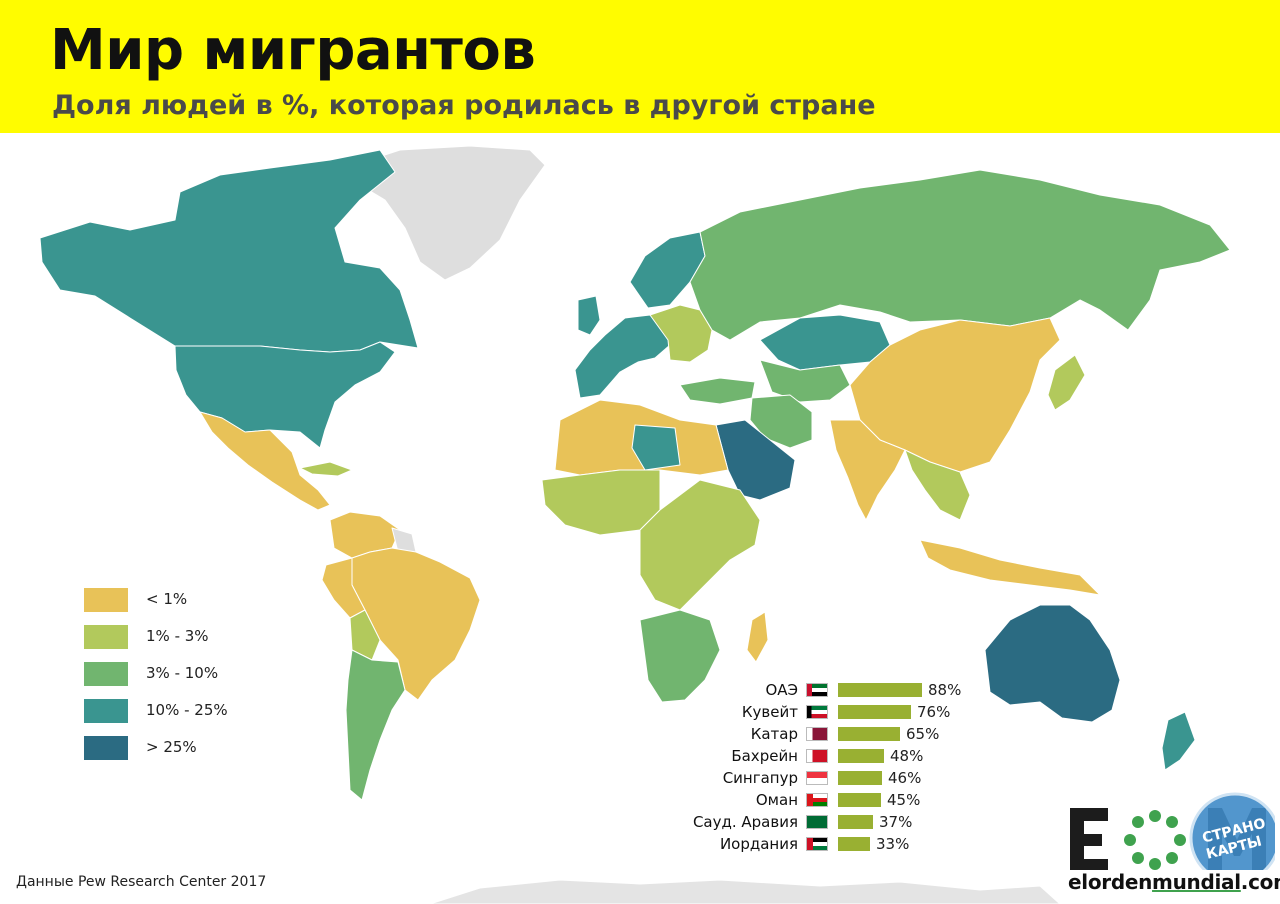 This screenshot has height=904, width=1280. I want to click on logo-site-mid: mundial, so click(1196, 882).